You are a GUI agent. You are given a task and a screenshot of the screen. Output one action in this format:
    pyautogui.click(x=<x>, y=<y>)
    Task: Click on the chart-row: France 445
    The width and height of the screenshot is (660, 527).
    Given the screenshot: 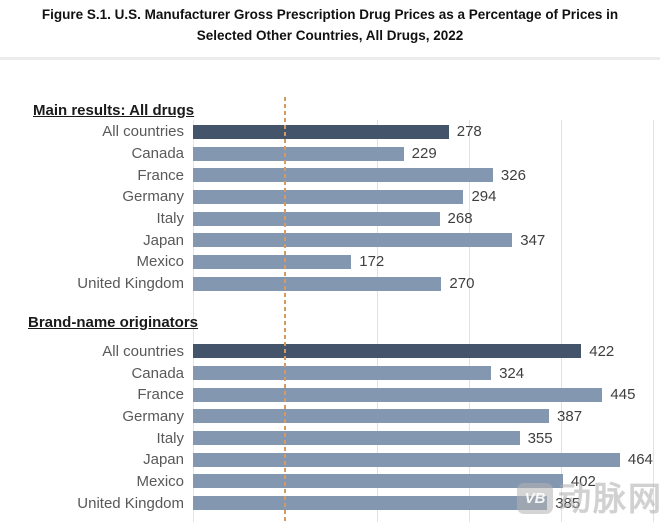 What is the action you would take?
    pyautogui.click(x=330, y=395)
    